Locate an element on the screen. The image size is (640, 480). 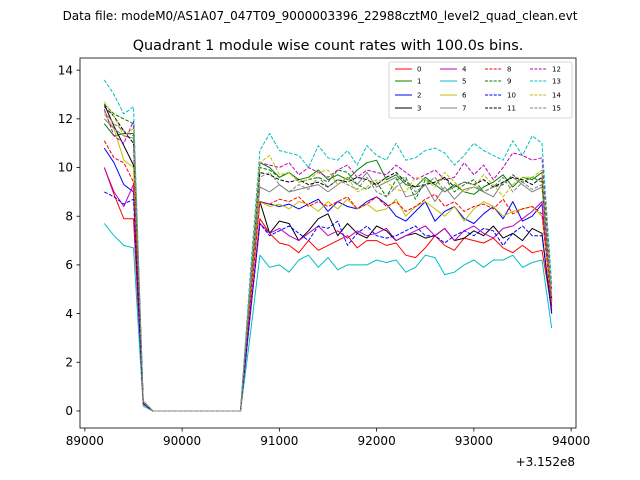
legend-label-6: 6 is located at coordinates (464, 96).